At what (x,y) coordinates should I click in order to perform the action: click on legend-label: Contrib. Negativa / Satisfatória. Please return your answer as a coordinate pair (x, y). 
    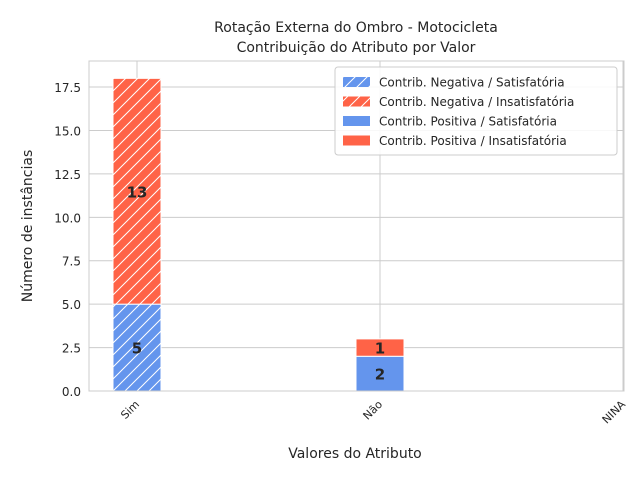
    Looking at the image, I should click on (472, 83).